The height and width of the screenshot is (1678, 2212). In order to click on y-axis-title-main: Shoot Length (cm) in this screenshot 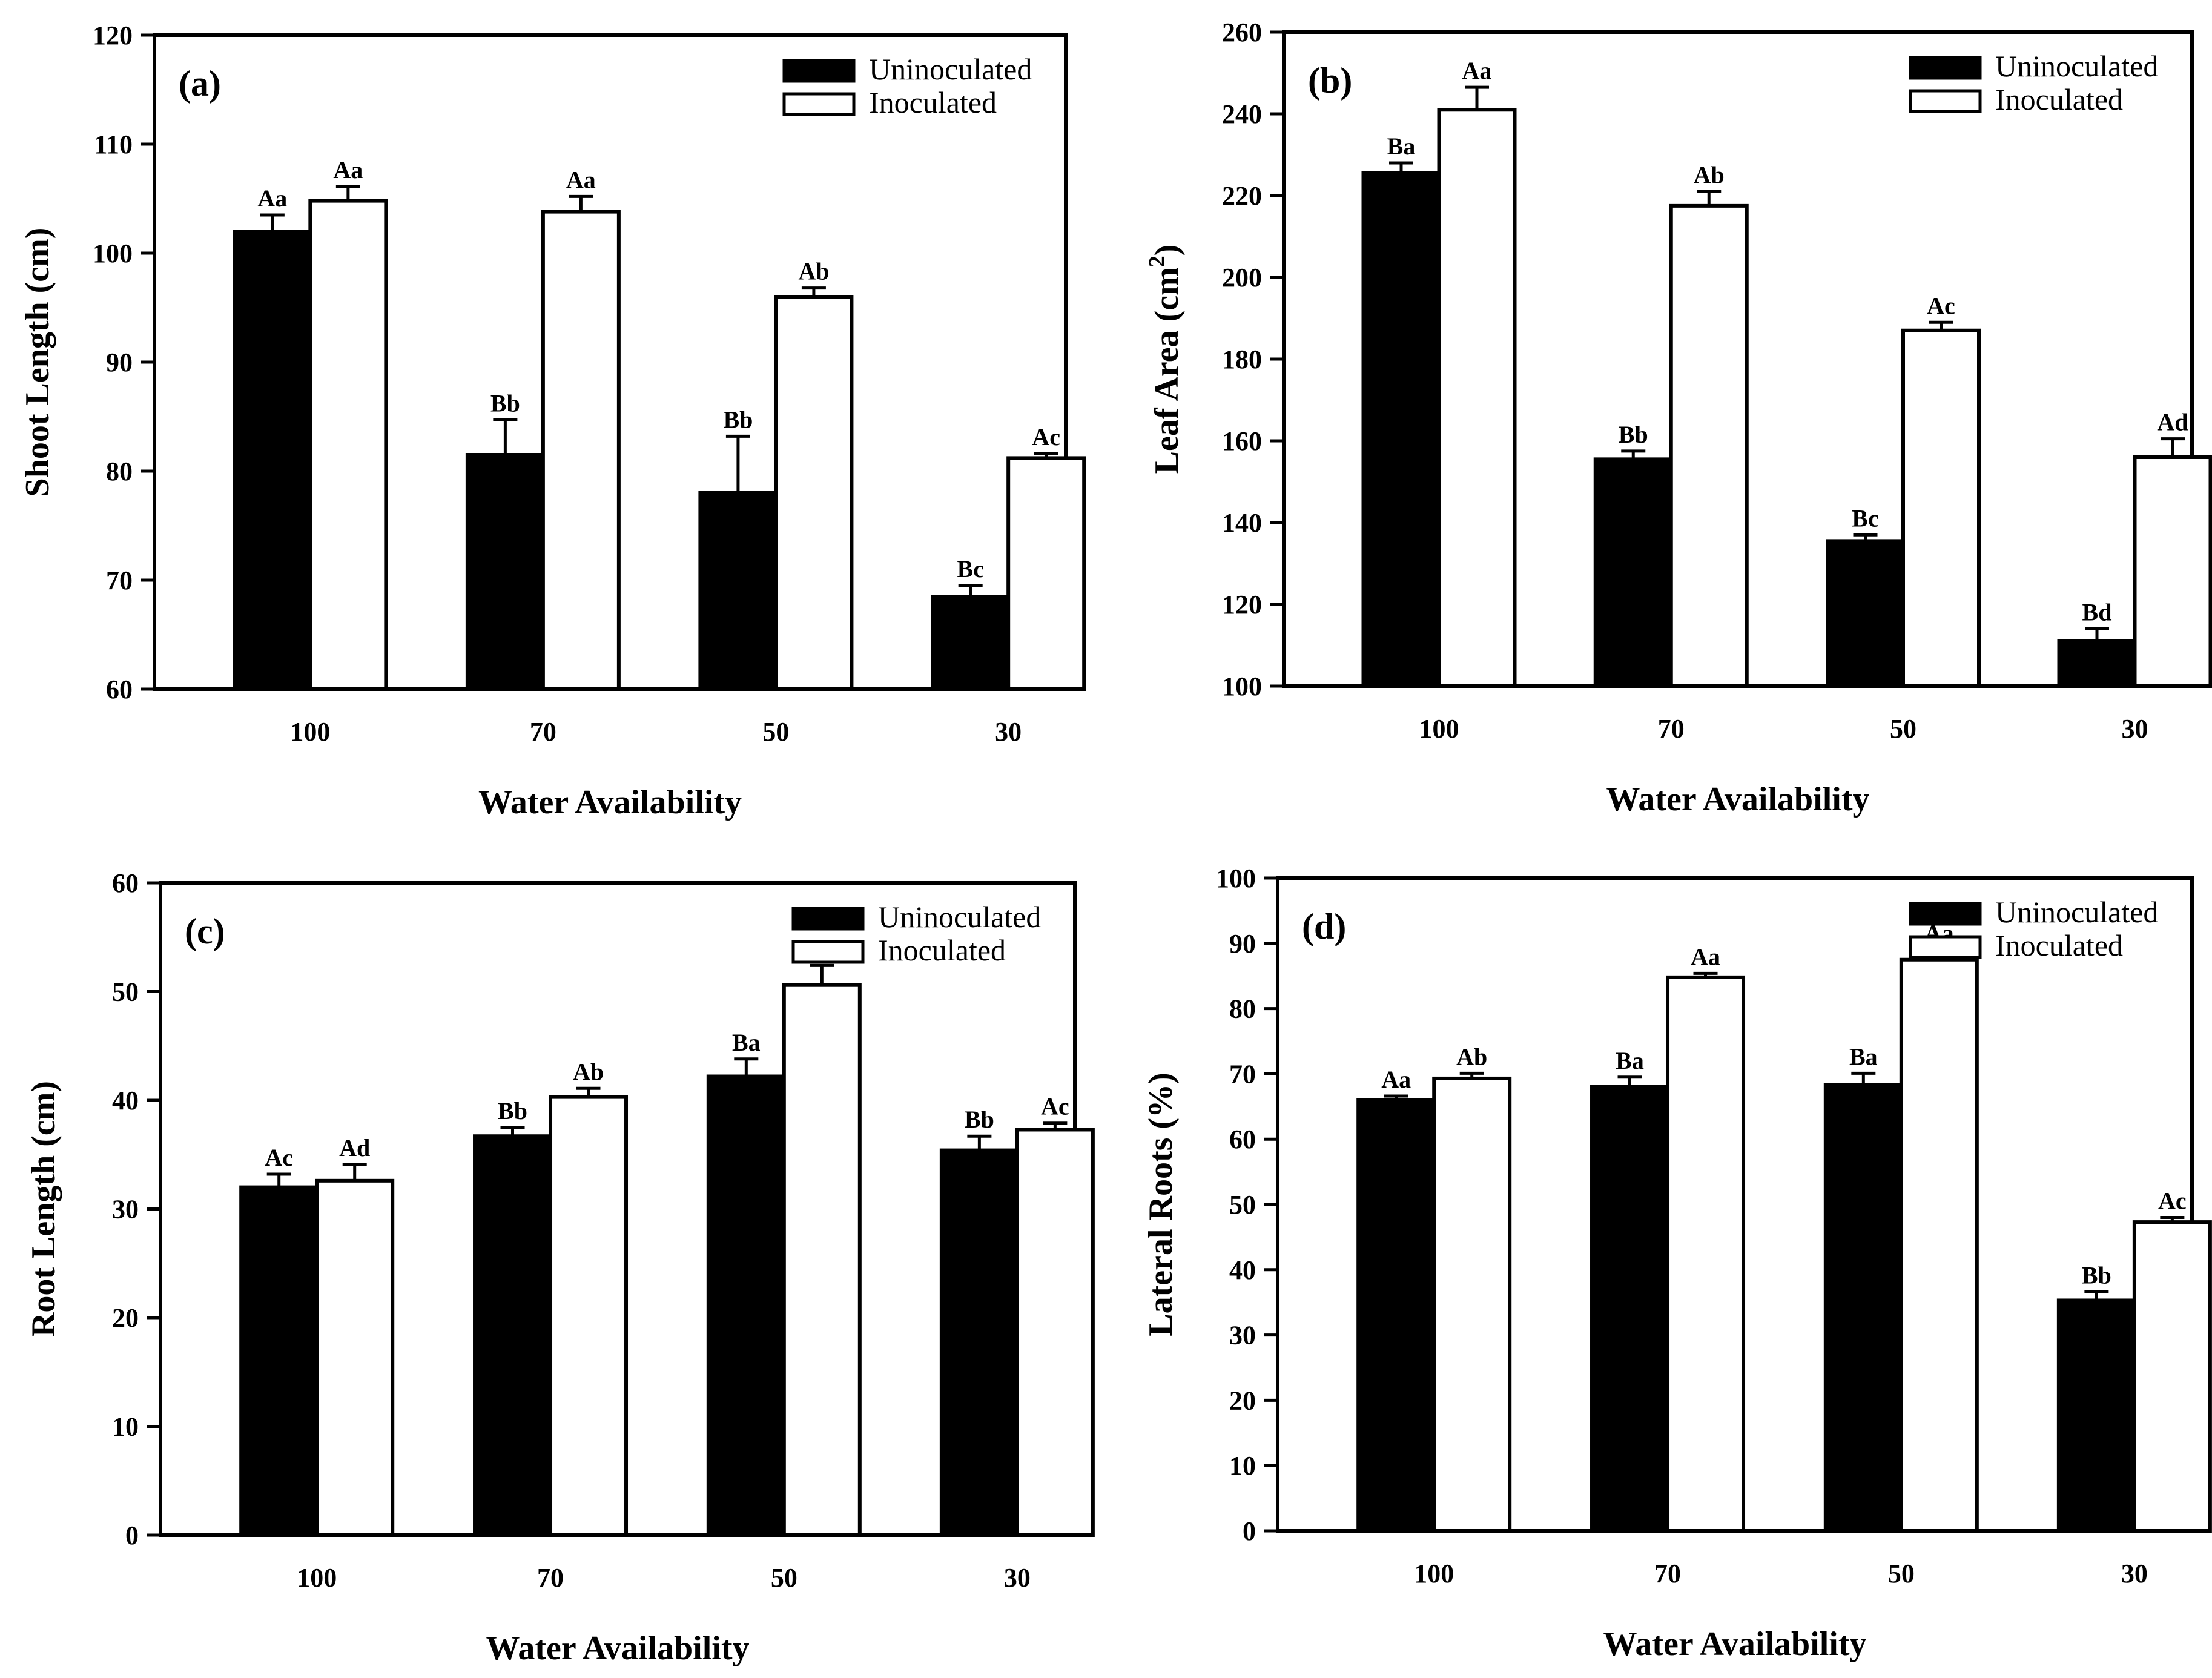, I will do `click(37, 362)`.